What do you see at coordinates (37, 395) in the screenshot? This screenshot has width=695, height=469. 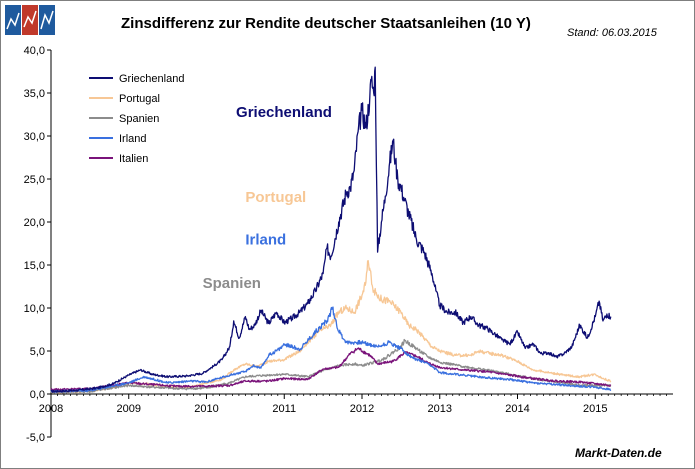 I see `y-tick-label: 0,0` at bounding box center [37, 395].